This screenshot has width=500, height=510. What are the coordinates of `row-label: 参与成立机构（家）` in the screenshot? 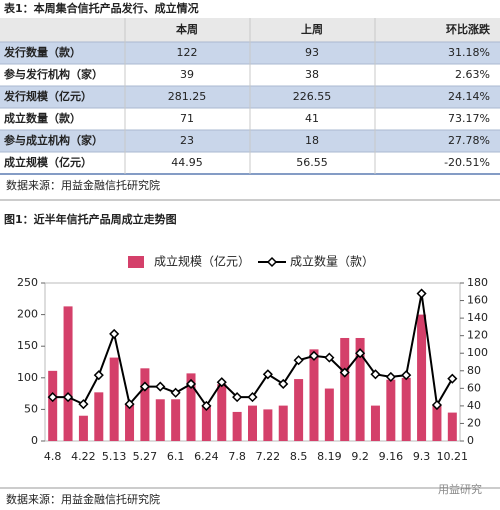 It's located at (53, 140).